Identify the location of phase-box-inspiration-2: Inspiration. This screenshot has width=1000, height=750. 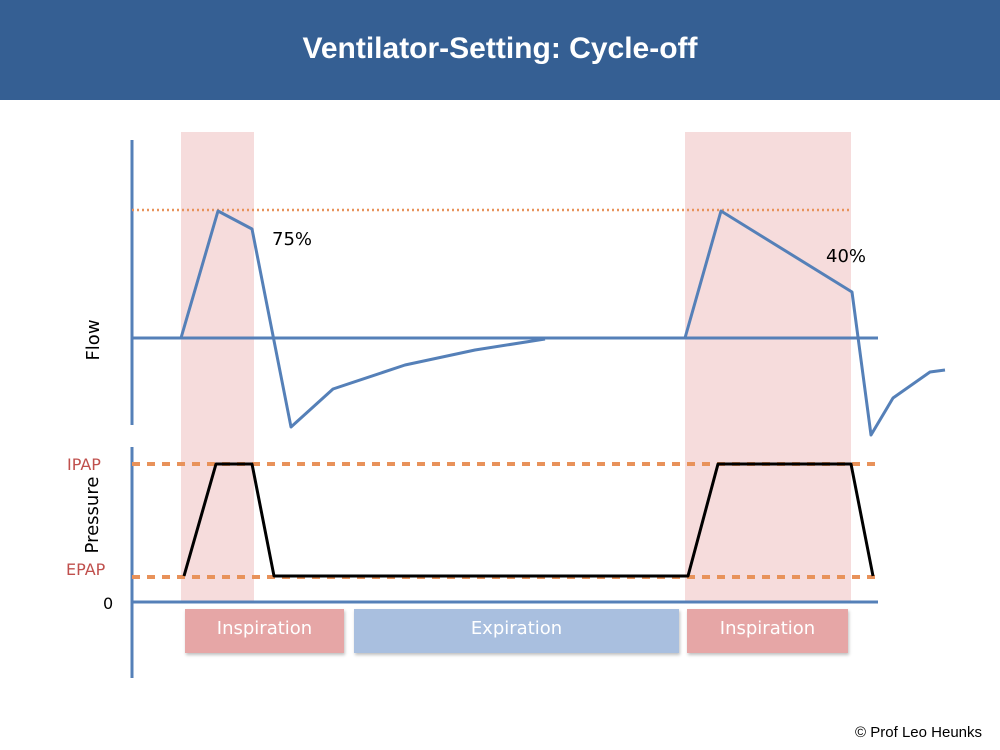
(767, 631).